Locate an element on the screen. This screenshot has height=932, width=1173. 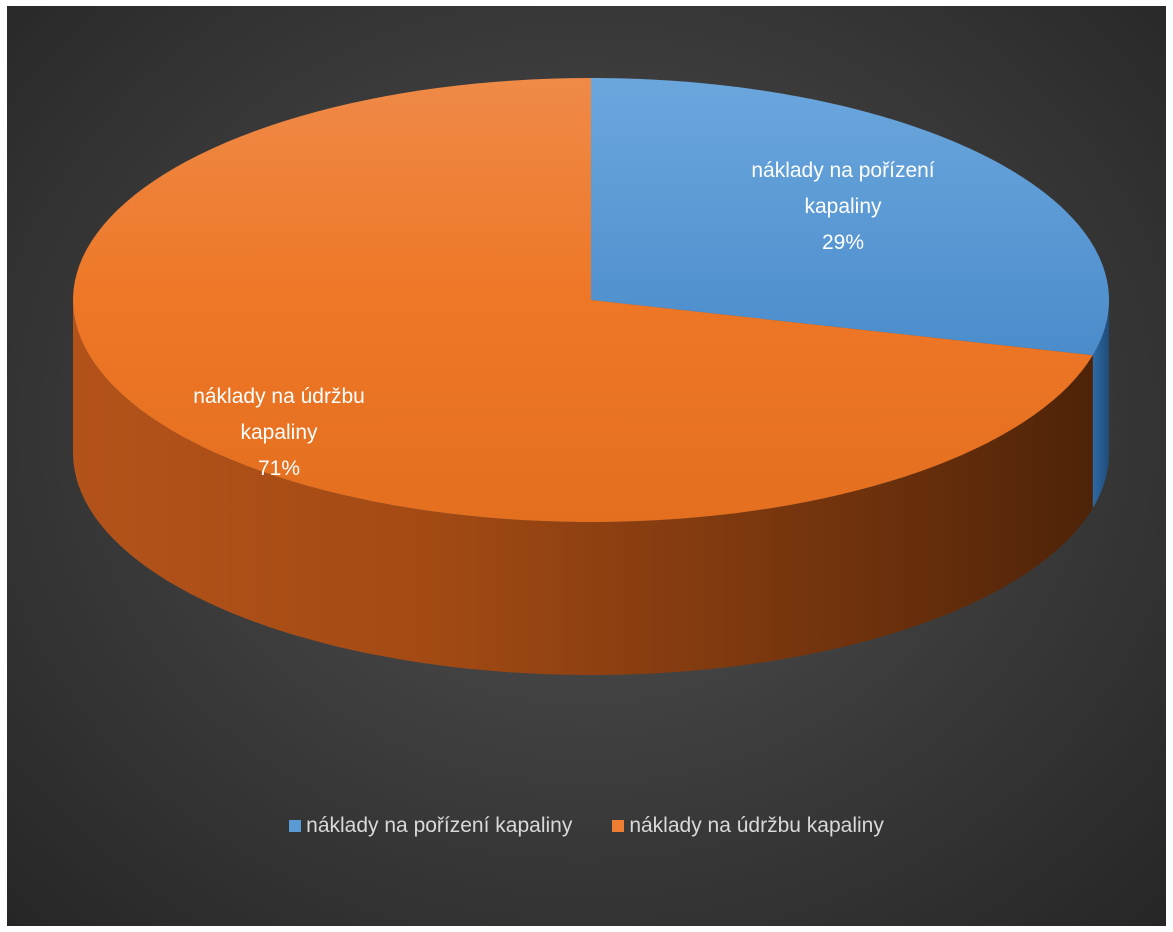
legend-label-udrzba: náklady na údržbu kapaliny is located at coordinates (756, 825).